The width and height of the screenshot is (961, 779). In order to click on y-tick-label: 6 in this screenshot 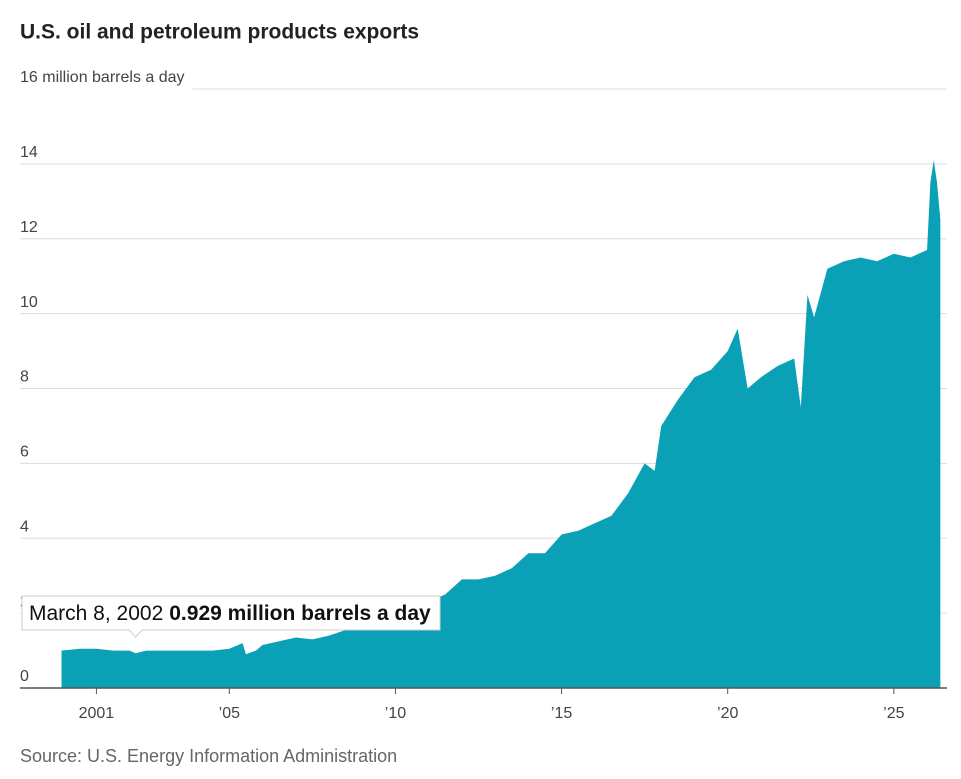, I will do `click(24, 452)`.